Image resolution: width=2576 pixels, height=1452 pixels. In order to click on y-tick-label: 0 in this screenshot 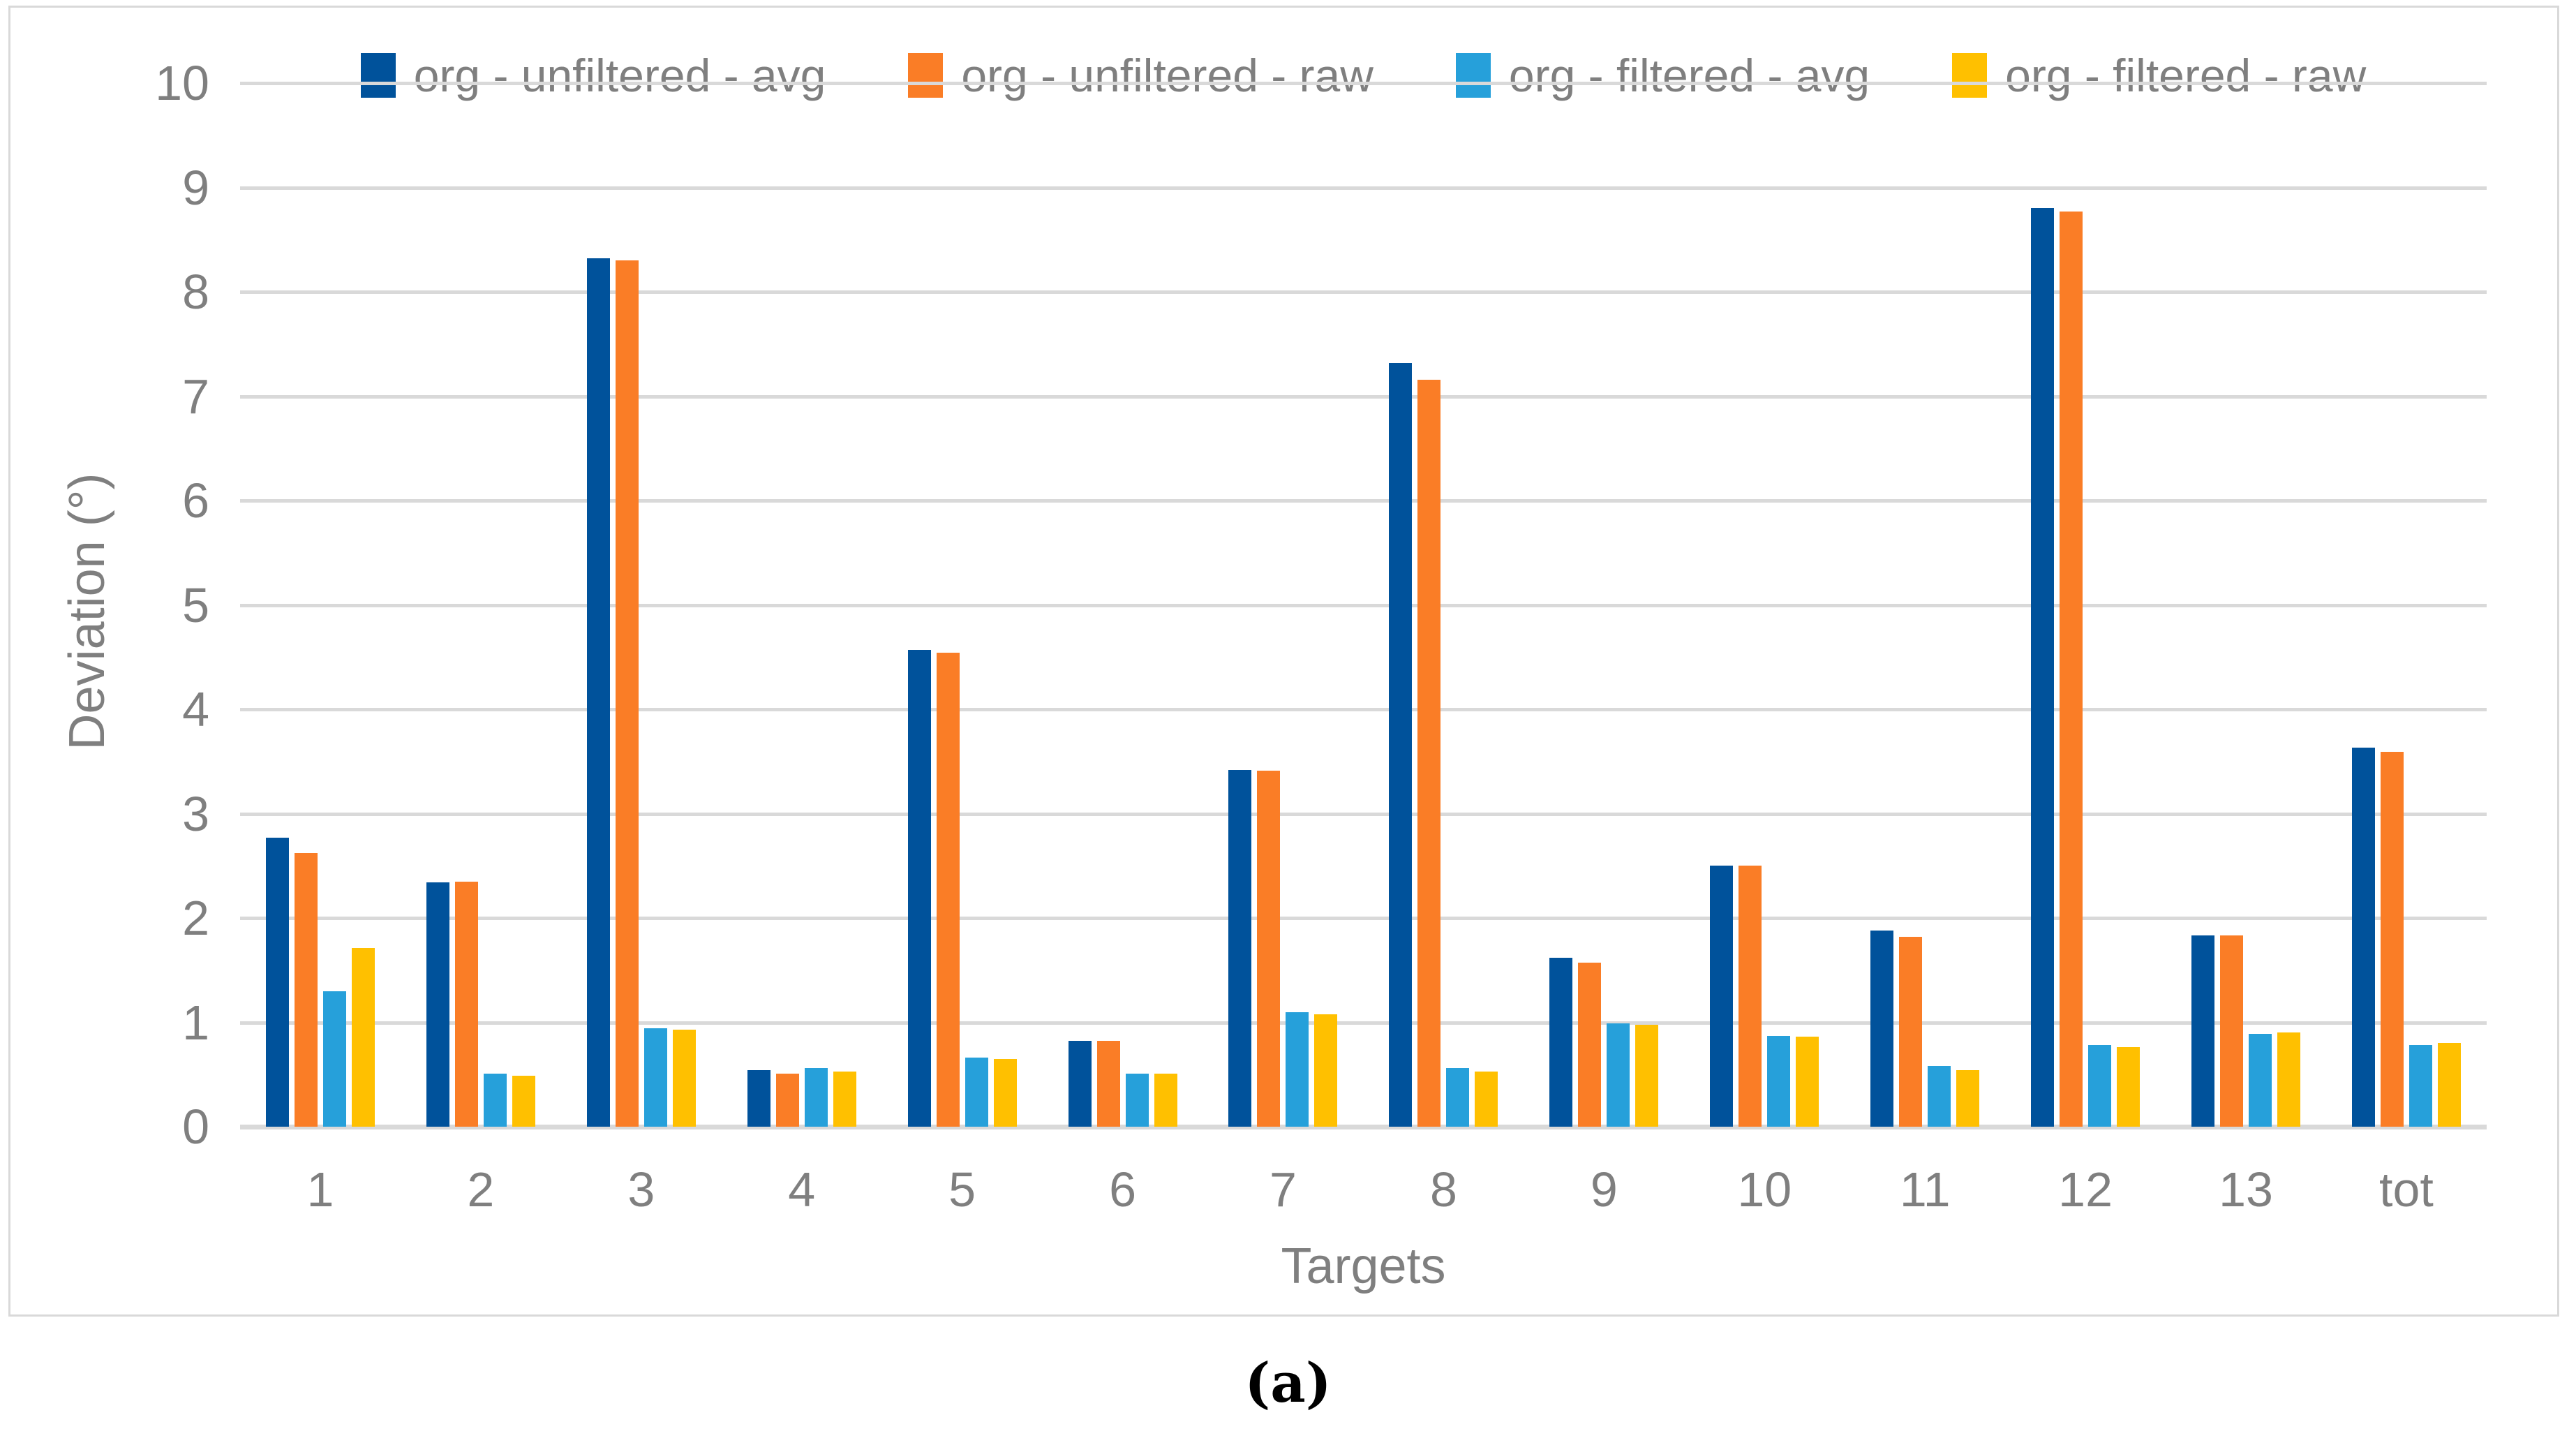, I will do `click(195, 1126)`.